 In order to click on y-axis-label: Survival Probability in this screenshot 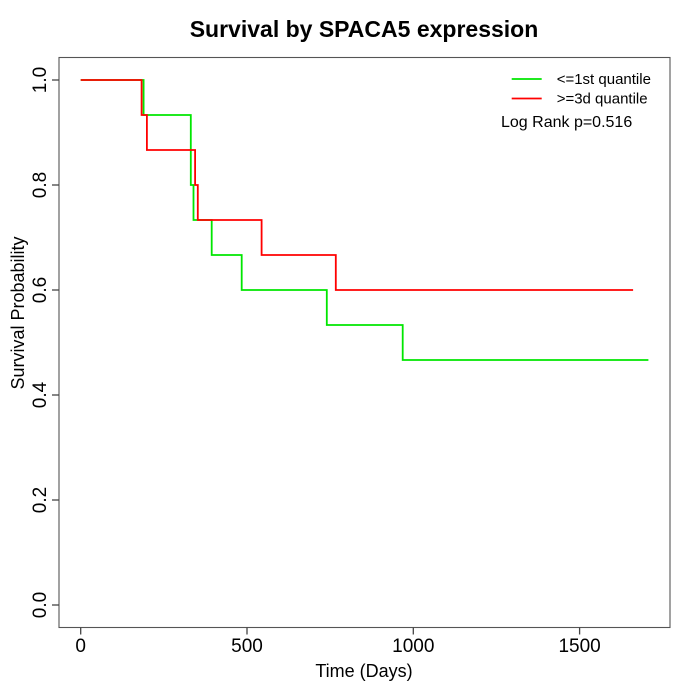, I will do `click(18, 312)`.